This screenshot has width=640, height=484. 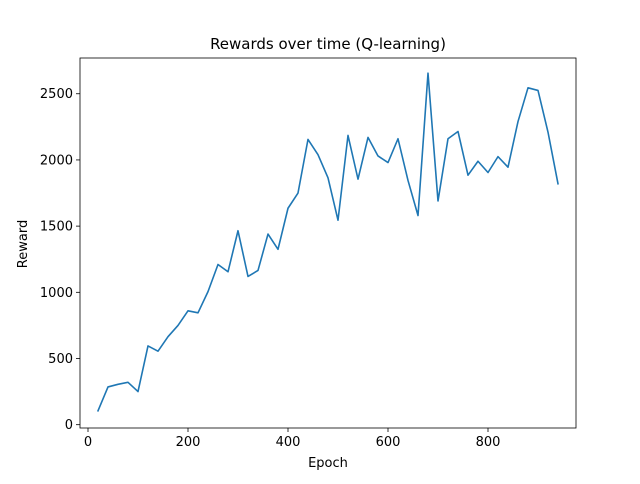 What do you see at coordinates (88, 442) in the screenshot?
I see `x-tick-label: 0` at bounding box center [88, 442].